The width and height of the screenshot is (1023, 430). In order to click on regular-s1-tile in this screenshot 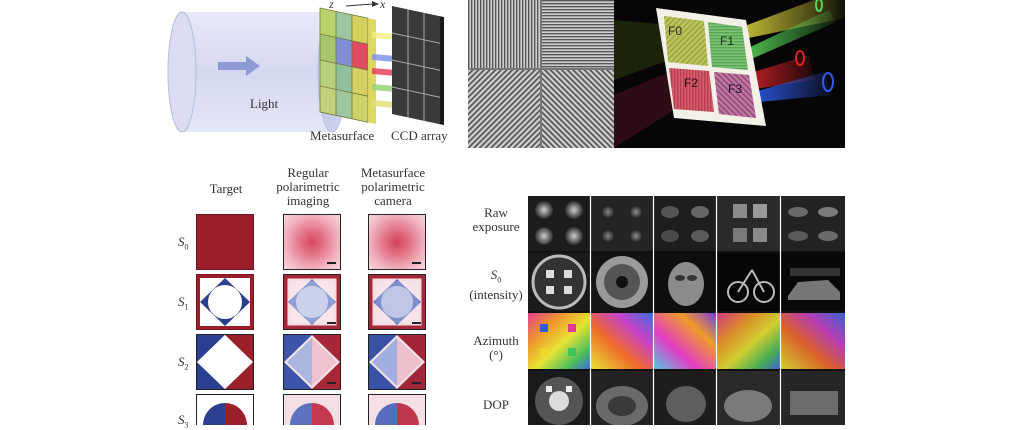, I will do `click(312, 302)`.